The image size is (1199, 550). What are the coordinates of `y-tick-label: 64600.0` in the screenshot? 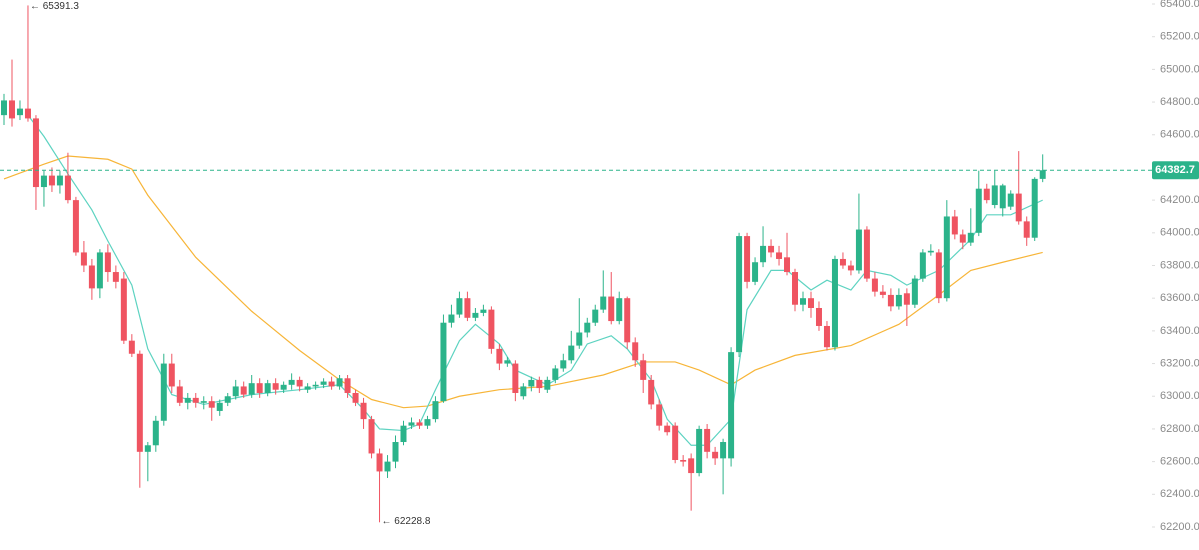 It's located at (1179, 135).